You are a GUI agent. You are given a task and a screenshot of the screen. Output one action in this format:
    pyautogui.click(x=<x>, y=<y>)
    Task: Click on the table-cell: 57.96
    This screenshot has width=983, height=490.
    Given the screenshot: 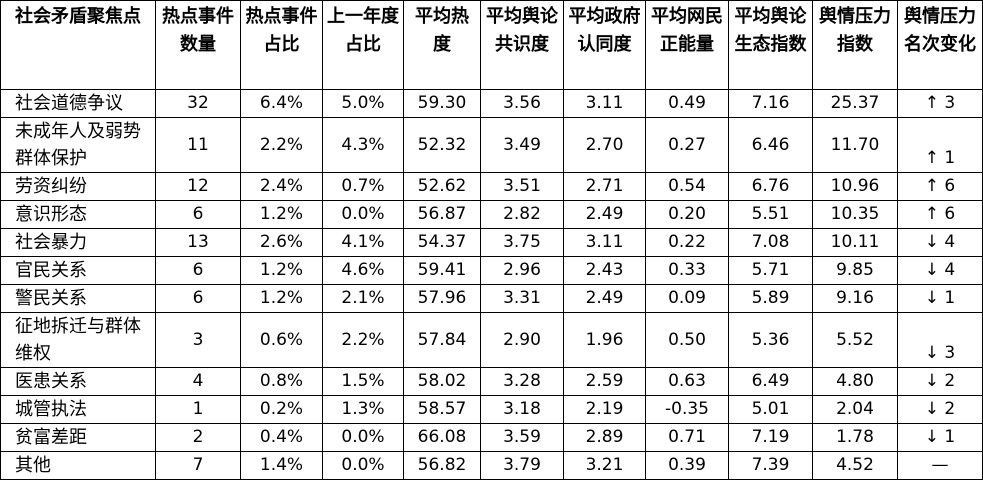 What is the action you would take?
    pyautogui.click(x=442, y=298)
    